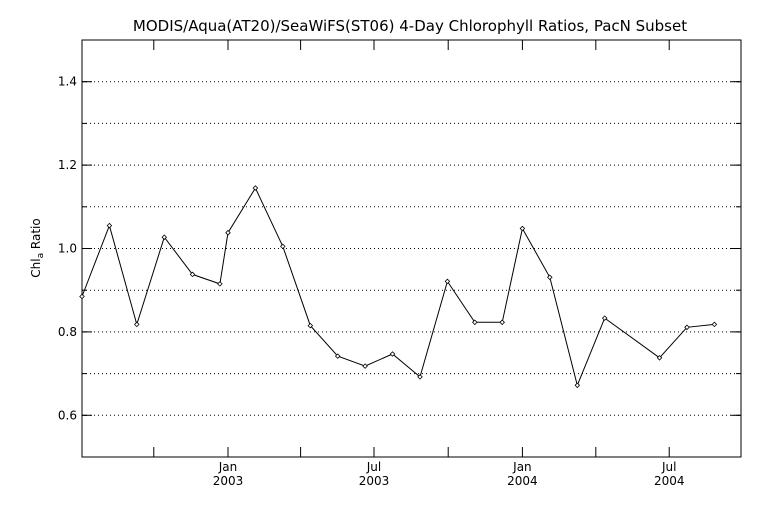 The image size is (768, 512). Describe the element at coordinates (36, 267) in the screenshot. I see `y-axis-label-main: Chl` at that location.